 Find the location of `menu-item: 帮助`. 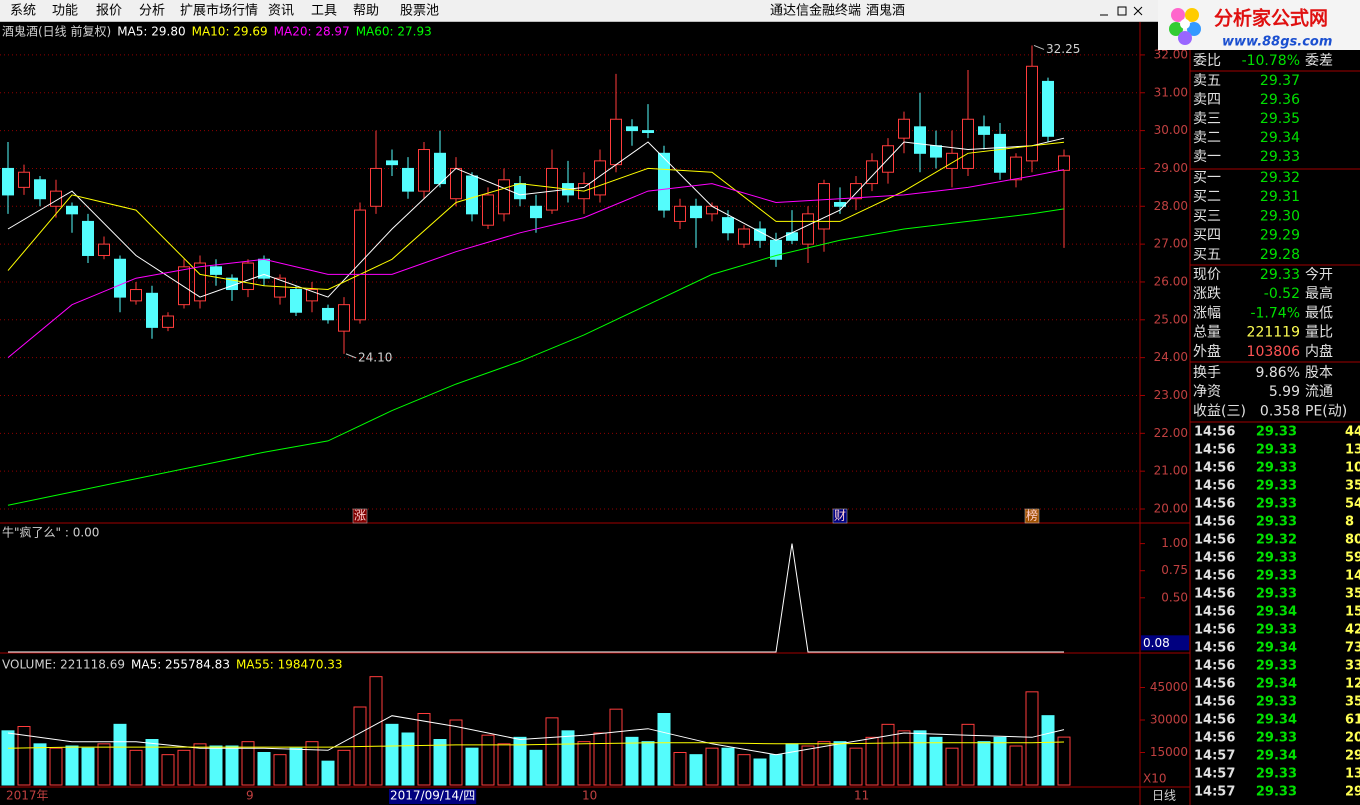

menu-item: 帮助 is located at coordinates (366, 11).